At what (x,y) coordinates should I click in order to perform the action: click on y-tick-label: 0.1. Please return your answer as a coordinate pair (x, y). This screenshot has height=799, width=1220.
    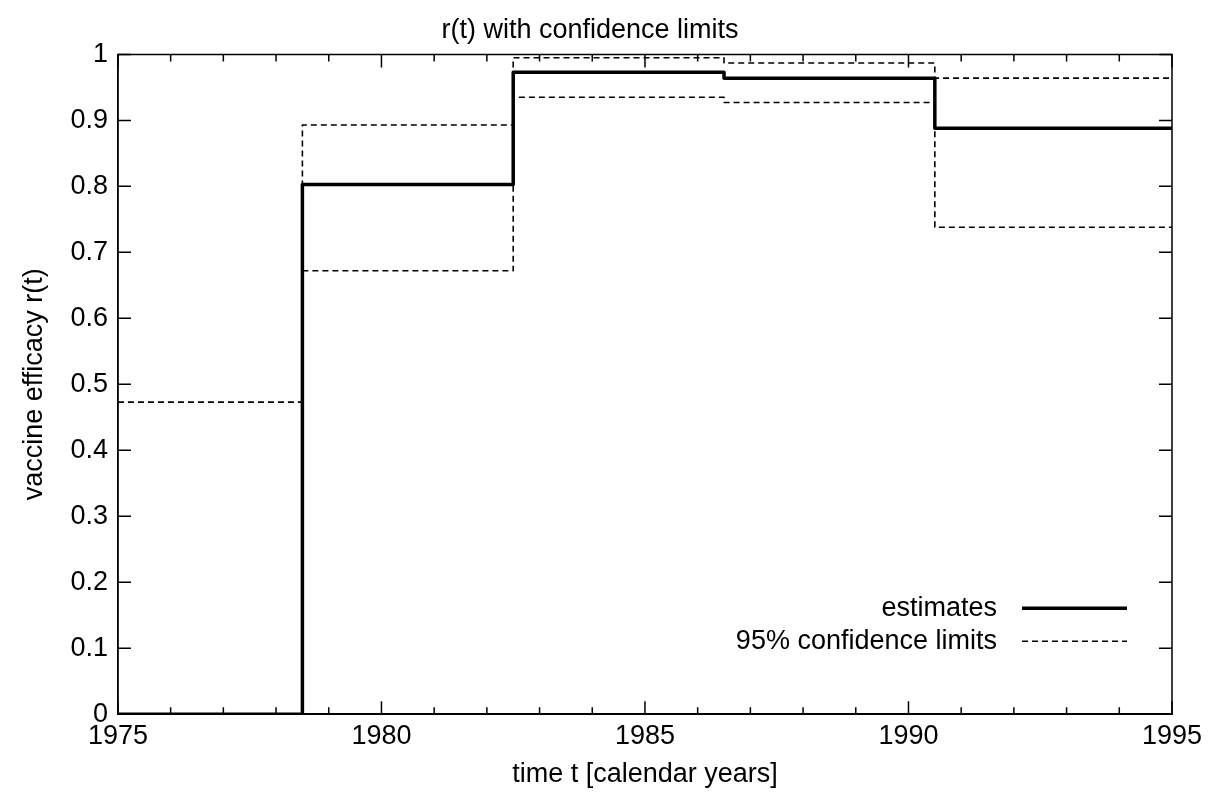
    Looking at the image, I should click on (89, 646).